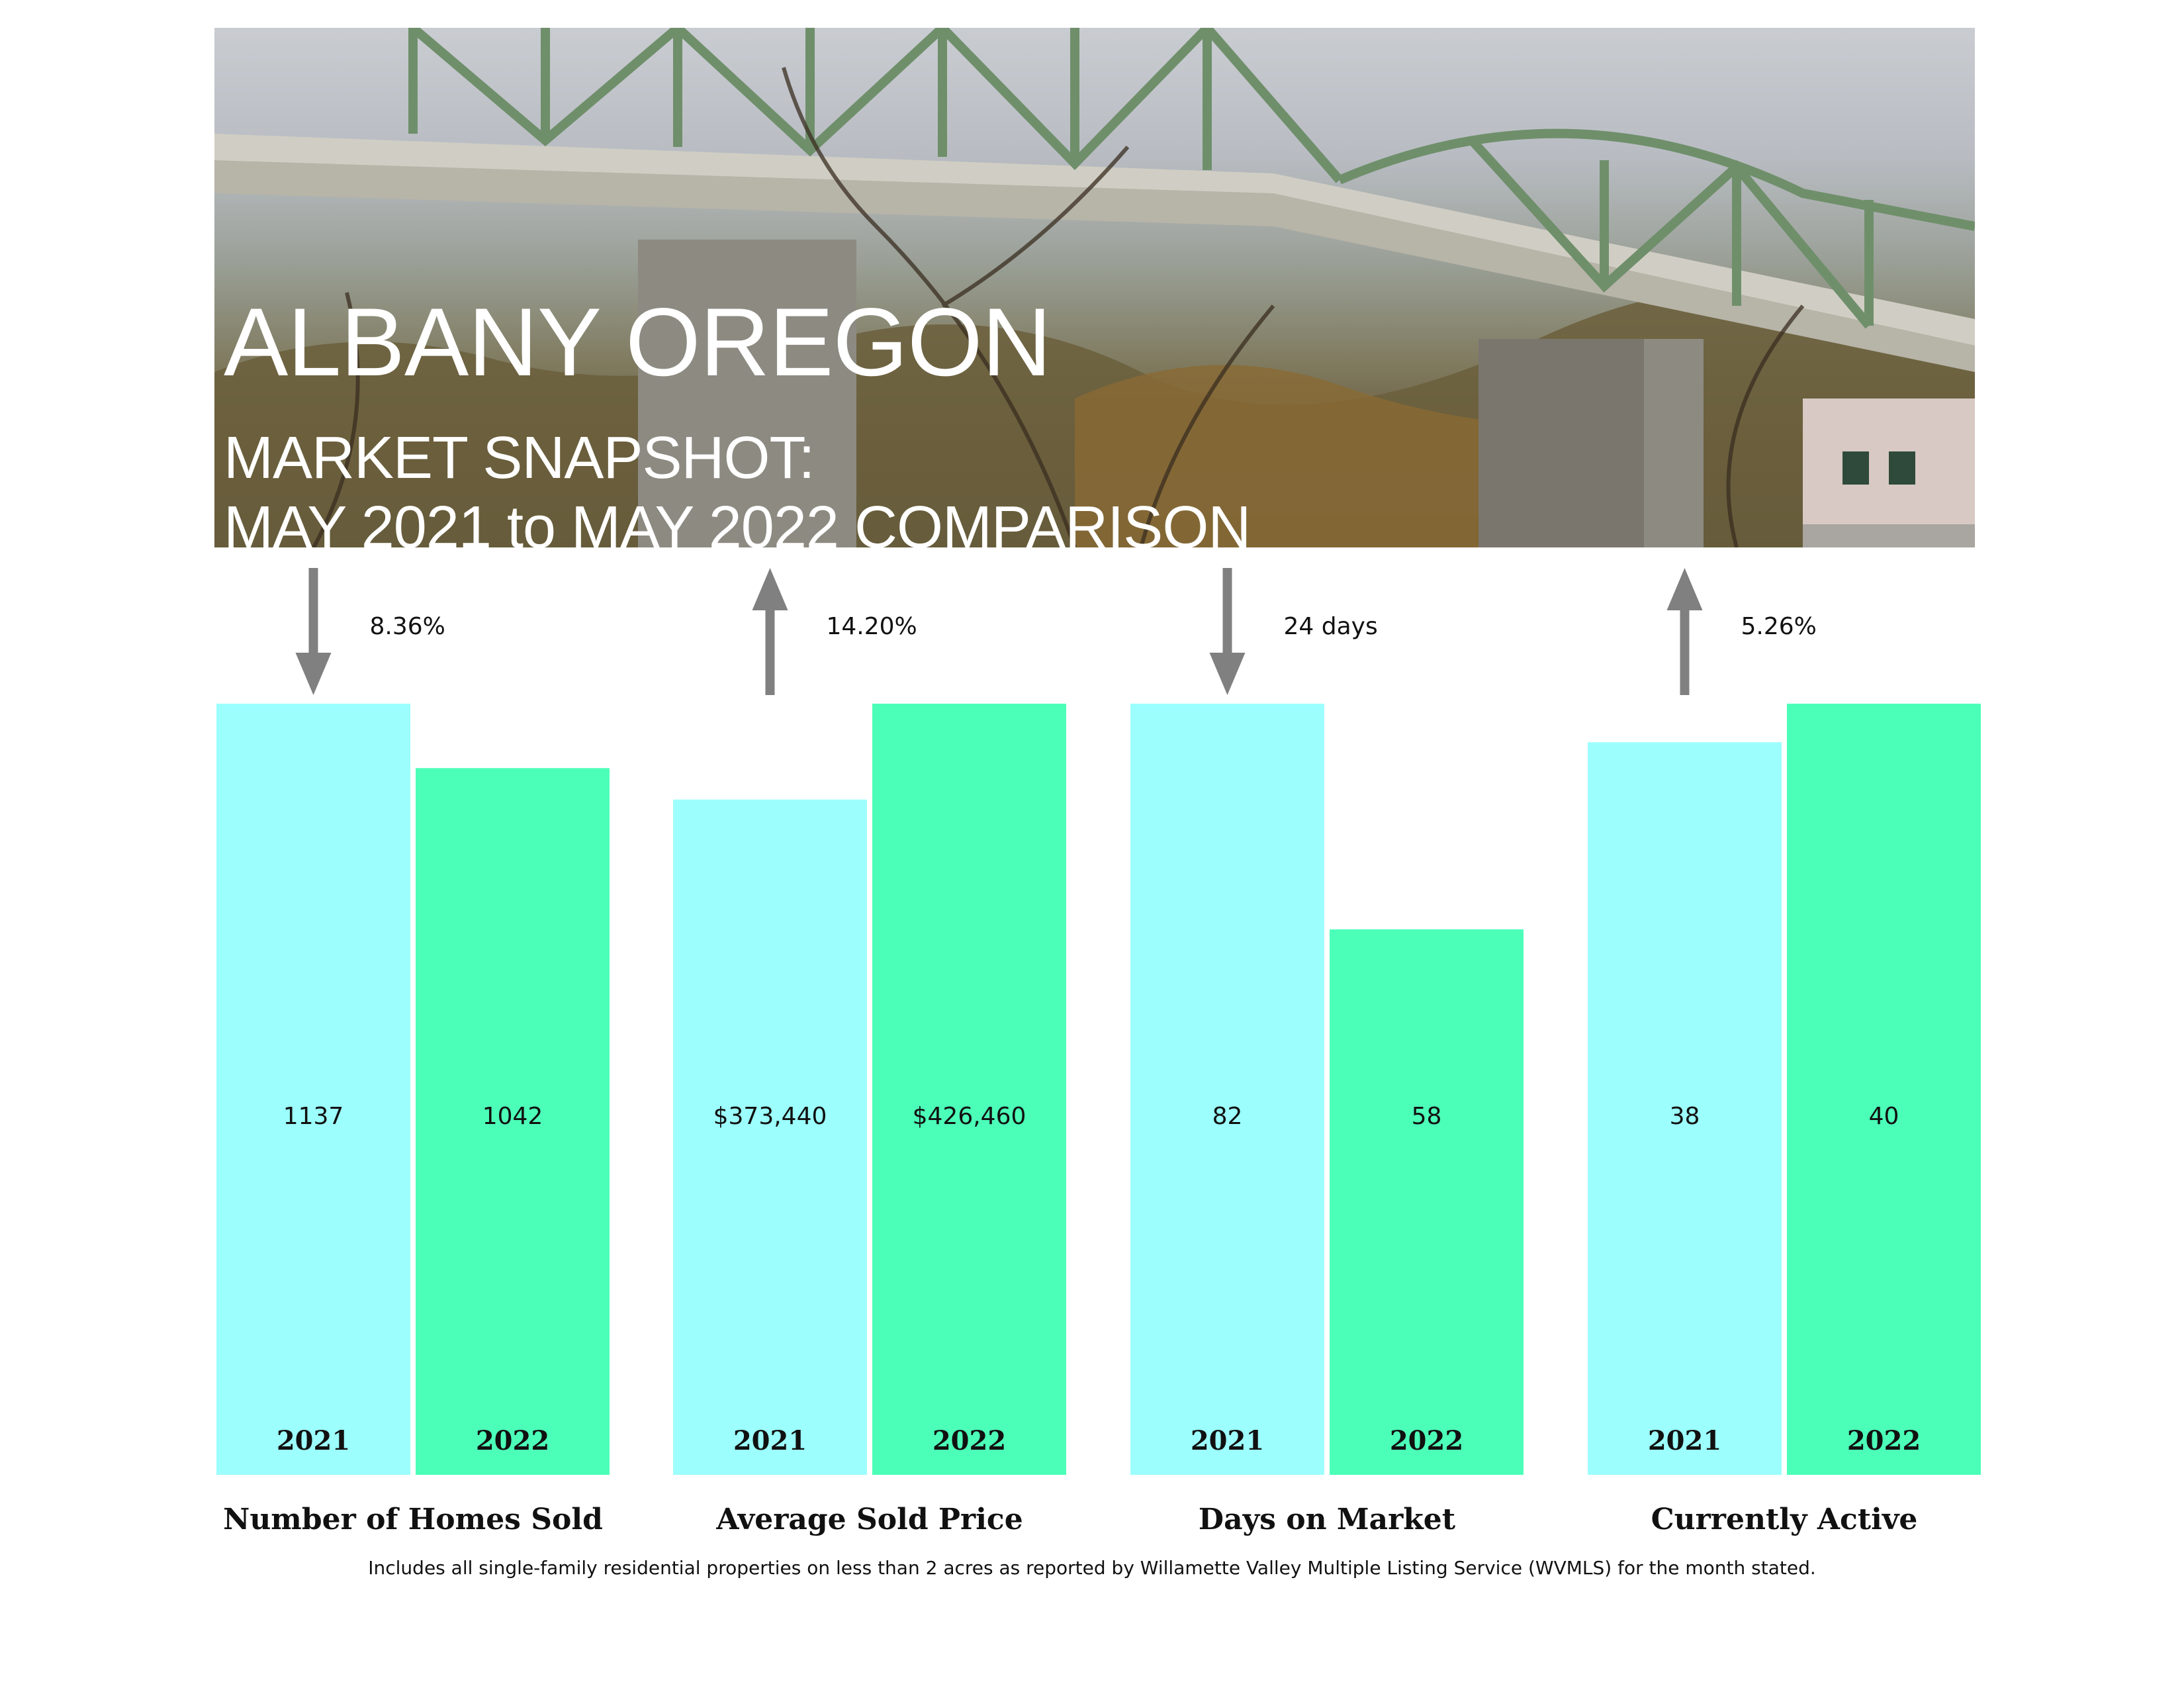 This screenshot has width=2184, height=1688. I want to click on category-label: Number of Homes Sold, so click(413, 1519).